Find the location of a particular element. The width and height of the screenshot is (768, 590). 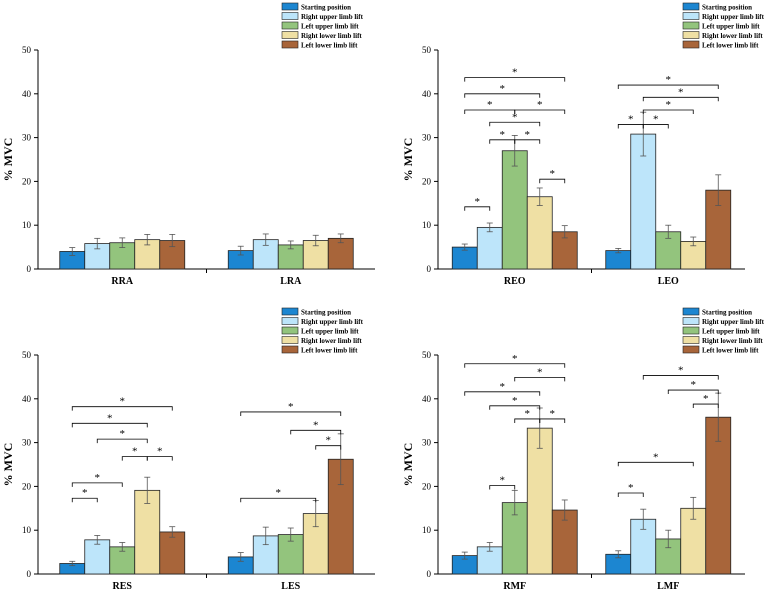

category-label: RES is located at coordinates (123, 585).